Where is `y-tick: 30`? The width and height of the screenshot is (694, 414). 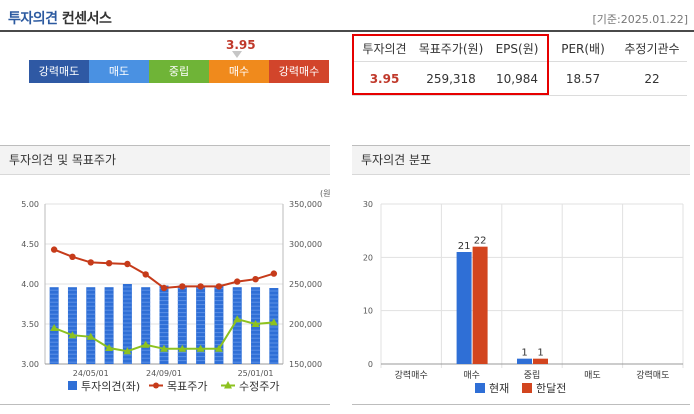 y-tick: 30 is located at coordinates (368, 204).